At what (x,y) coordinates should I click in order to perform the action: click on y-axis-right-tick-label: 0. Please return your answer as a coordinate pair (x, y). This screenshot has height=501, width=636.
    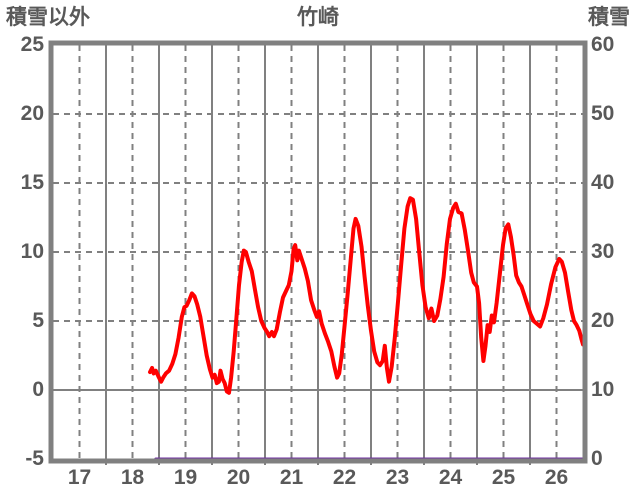
    Looking at the image, I should click on (597, 458).